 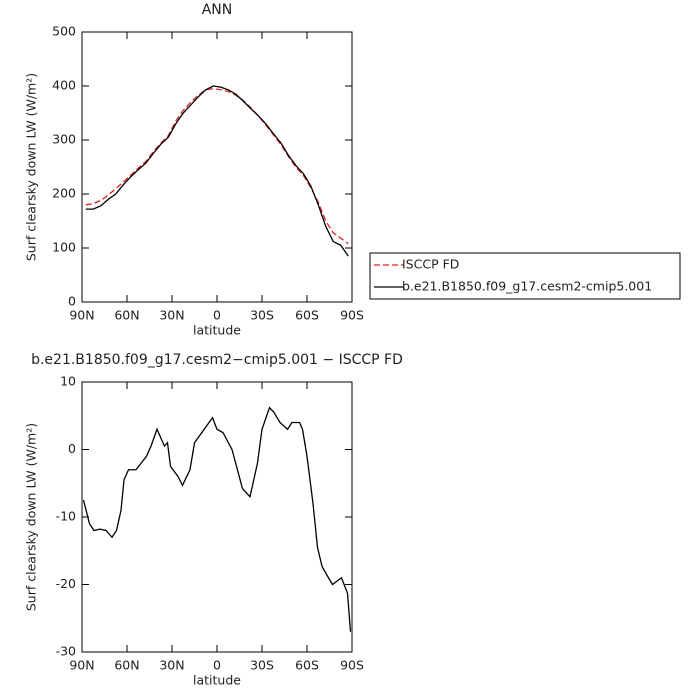 I want to click on legend-label: b.e21.B1850.f09_g17.cesm2-cmip5.001, so click(x=527, y=286).